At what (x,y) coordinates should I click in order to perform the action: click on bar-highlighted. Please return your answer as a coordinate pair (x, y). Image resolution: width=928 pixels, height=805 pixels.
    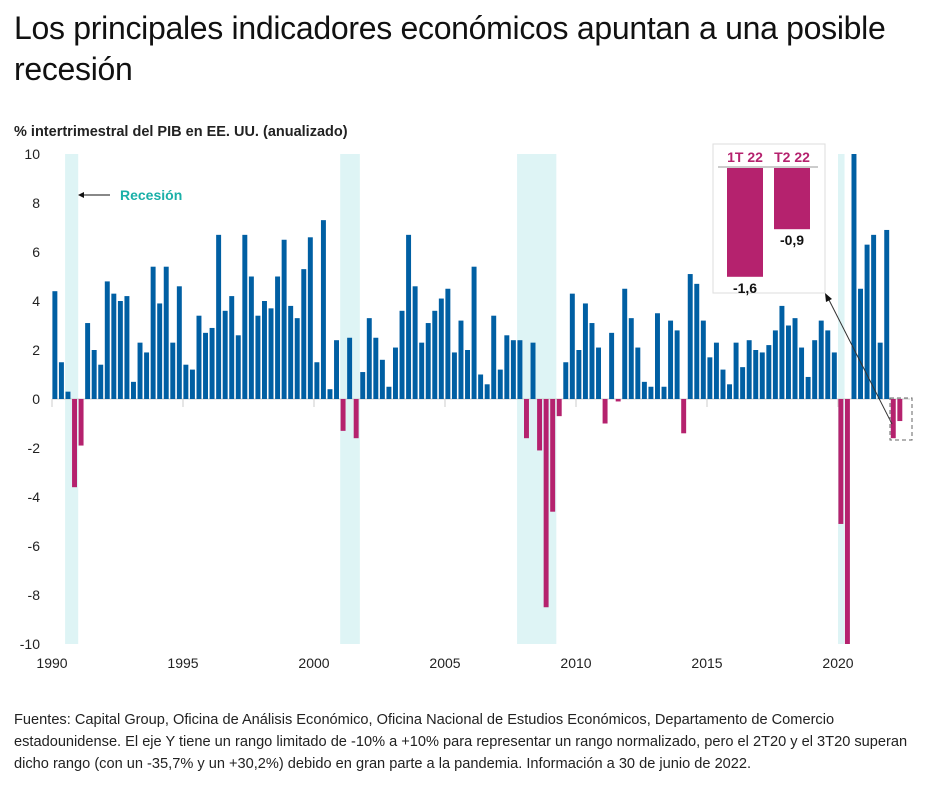
    Looking at the image, I should click on (900, 410).